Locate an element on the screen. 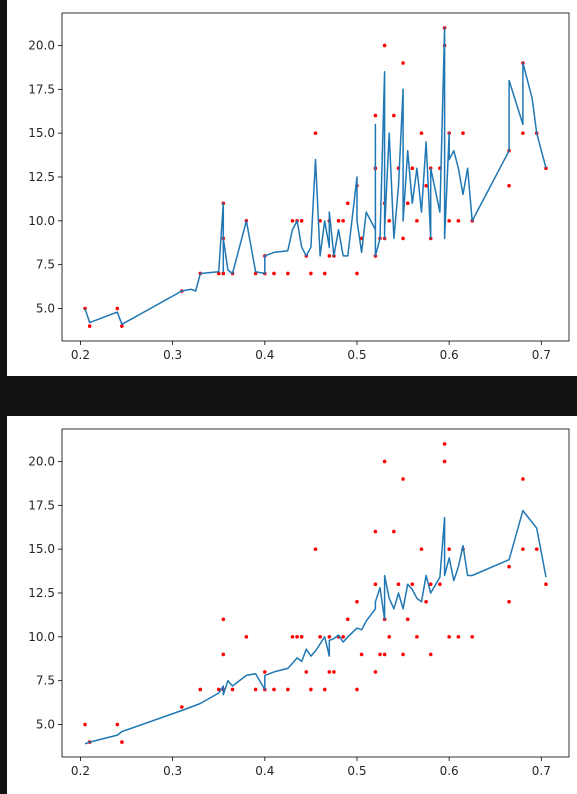  x-tick-label: 0.7 is located at coordinates (541, 355).